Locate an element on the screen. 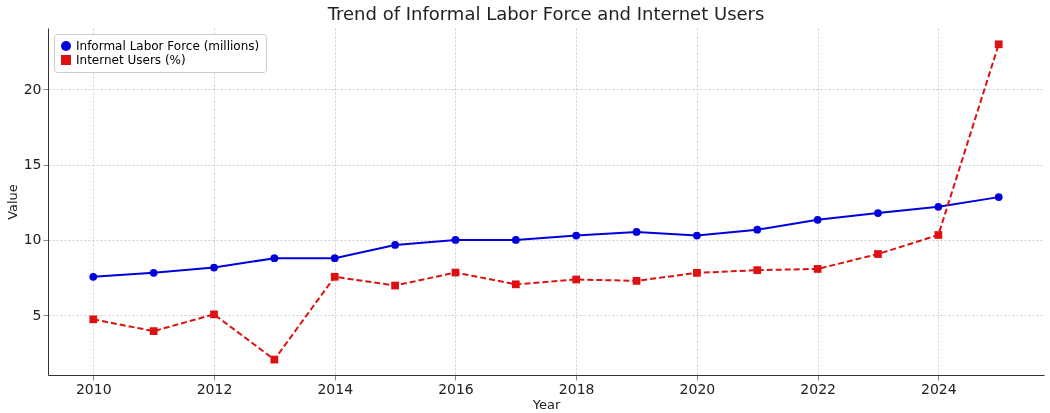  x-tick-label: 2020 is located at coordinates (697, 388).